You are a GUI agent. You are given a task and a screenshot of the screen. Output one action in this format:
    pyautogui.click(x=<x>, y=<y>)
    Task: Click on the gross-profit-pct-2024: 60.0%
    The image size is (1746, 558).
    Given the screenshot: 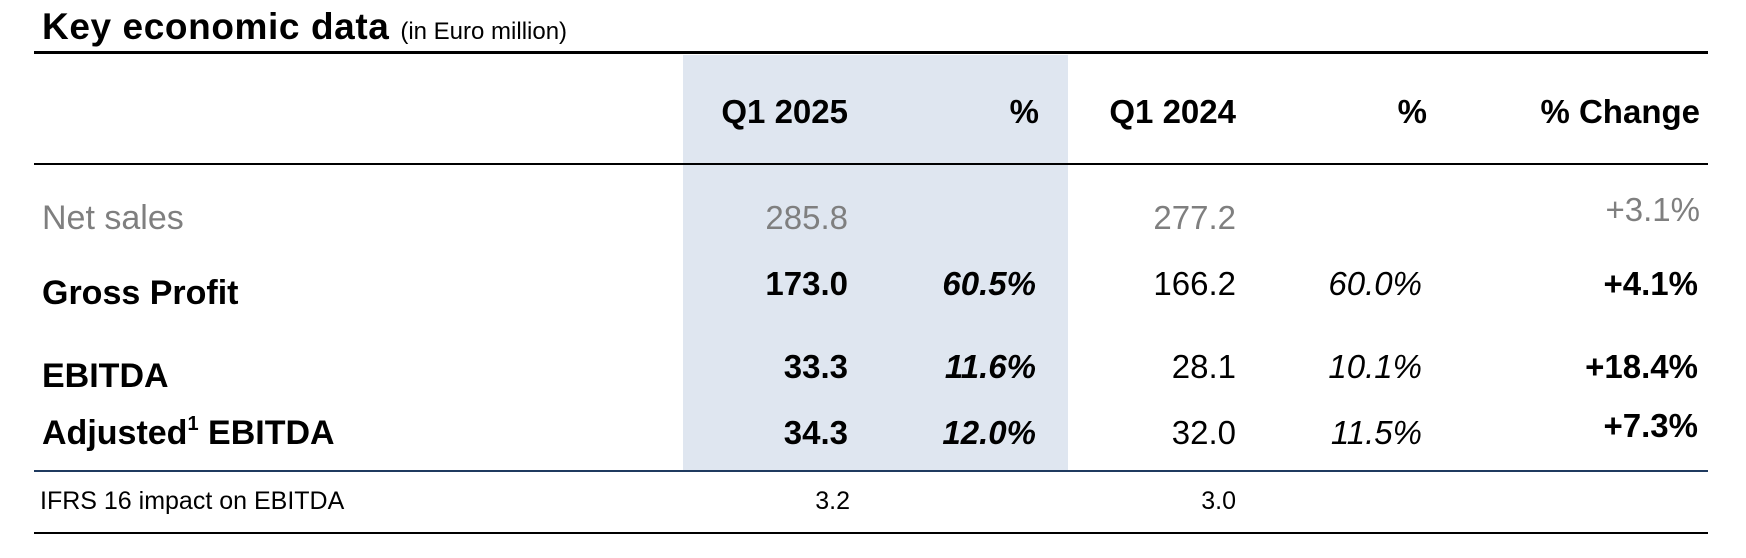 What is the action you would take?
    pyautogui.click(x=1375, y=283)
    